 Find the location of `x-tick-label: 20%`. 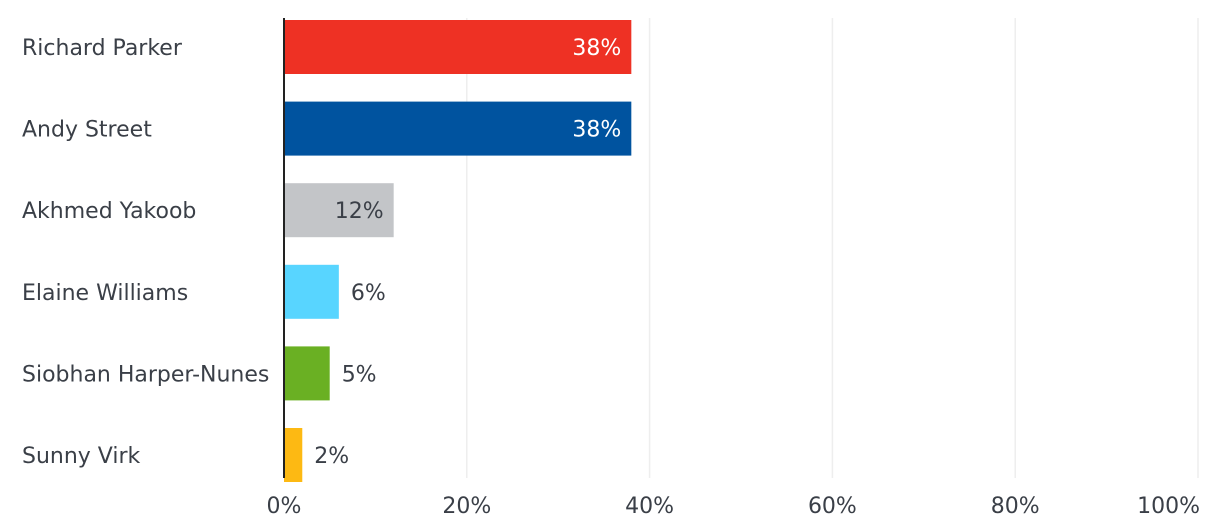

x-tick-label: 20% is located at coordinates (466, 506).